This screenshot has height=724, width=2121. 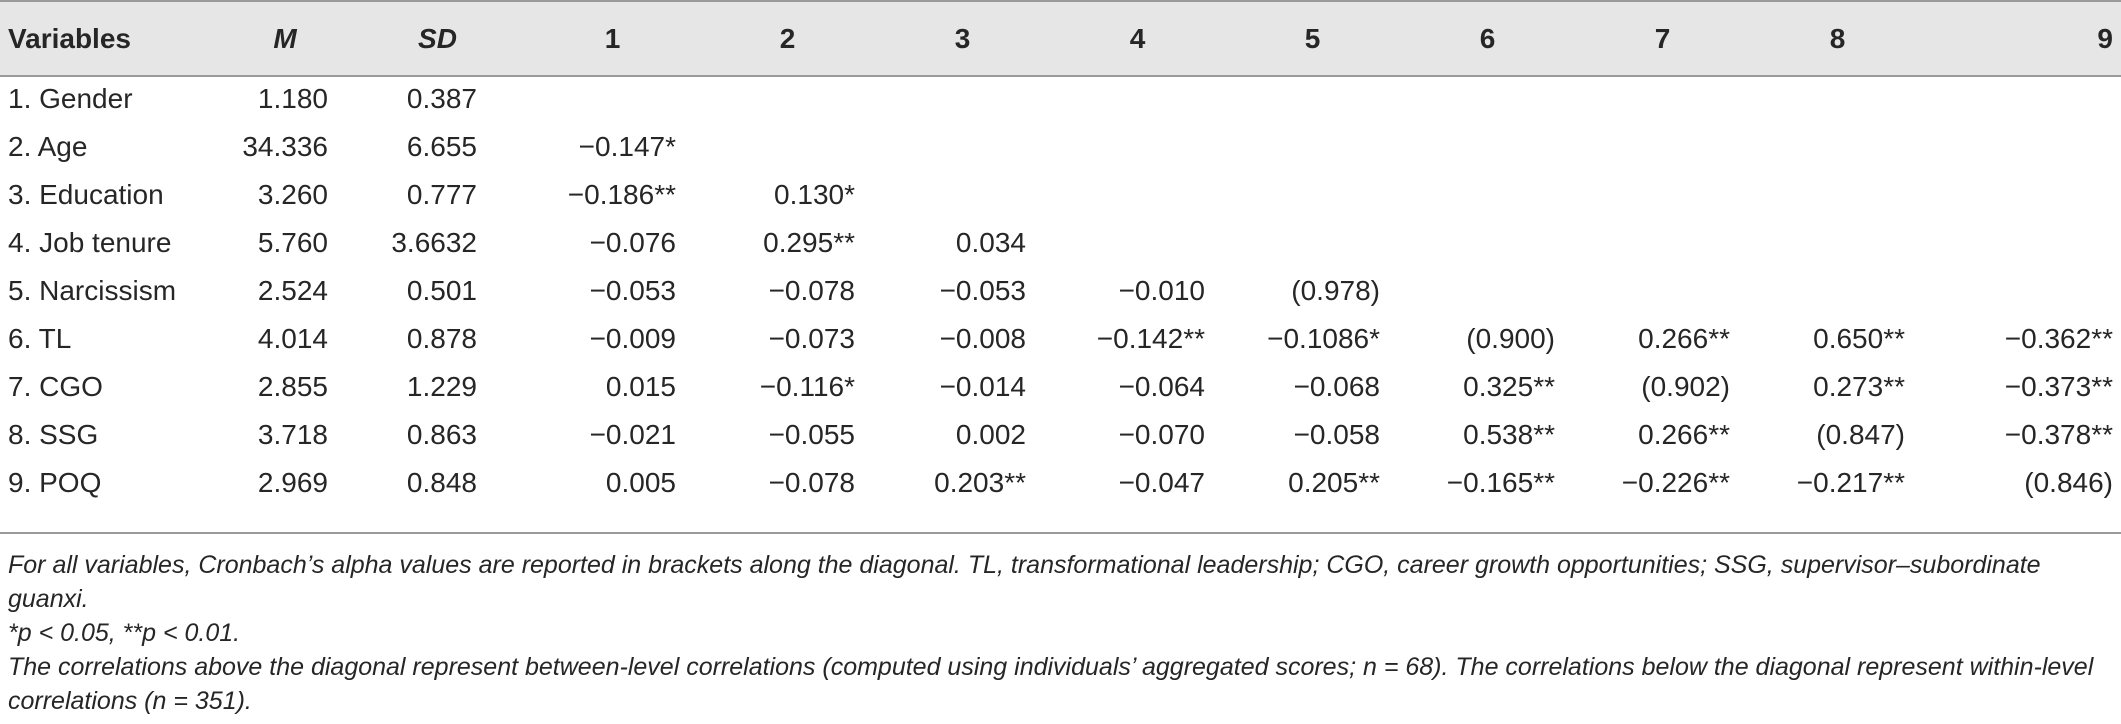 I want to click on sd-cell: 0.878, so click(x=441, y=338).